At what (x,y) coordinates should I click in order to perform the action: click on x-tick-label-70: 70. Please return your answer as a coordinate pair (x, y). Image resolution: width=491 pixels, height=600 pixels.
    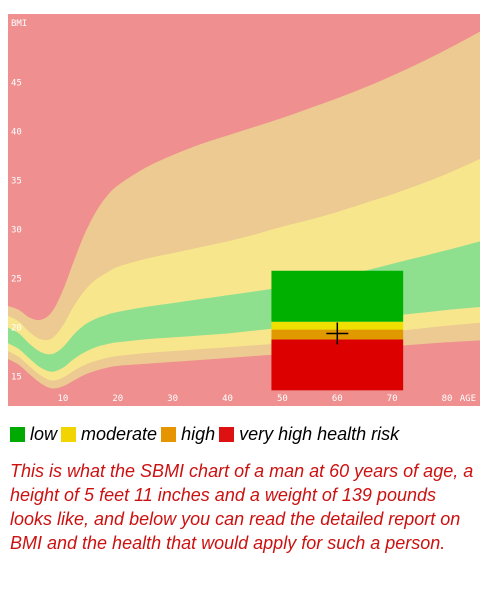
    Looking at the image, I should click on (392, 399).